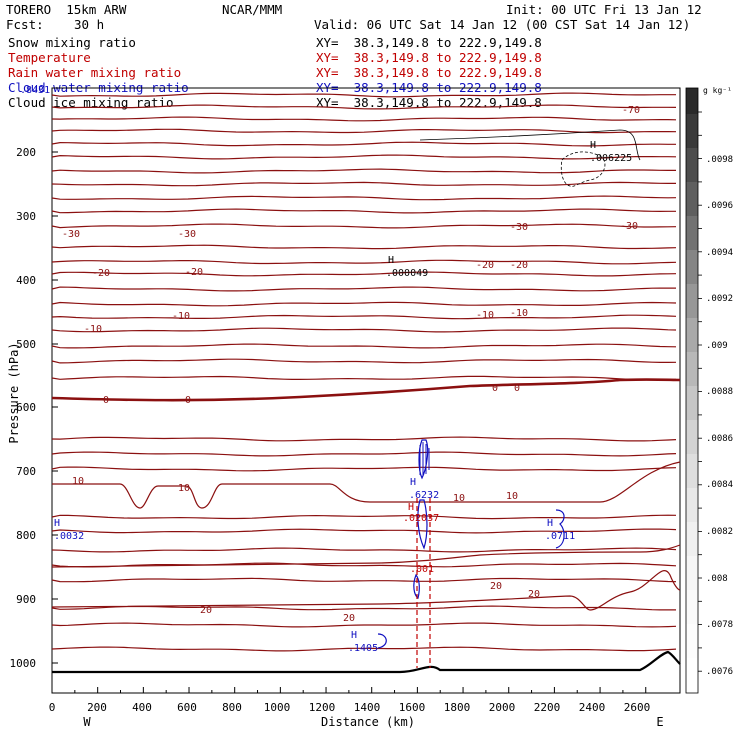 The image size is (740, 740). I want to click on field-name-temperature: Temperature, so click(49, 57).